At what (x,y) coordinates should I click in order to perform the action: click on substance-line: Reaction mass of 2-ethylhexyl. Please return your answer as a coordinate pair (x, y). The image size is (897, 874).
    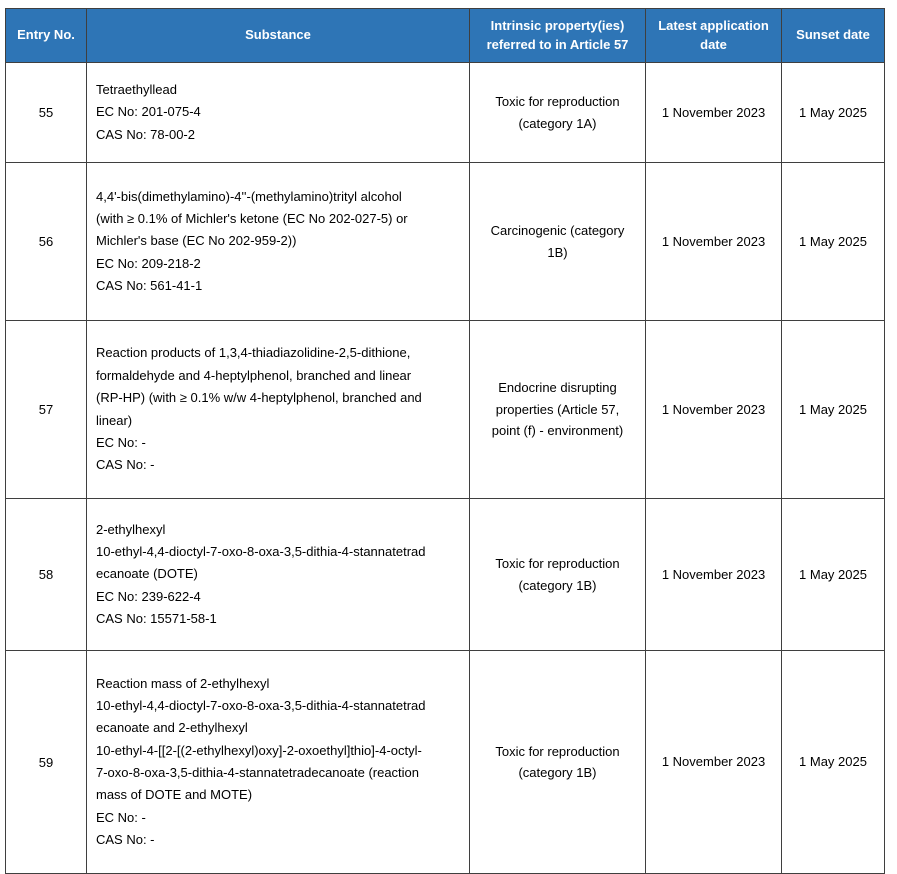
    Looking at the image, I should click on (183, 683).